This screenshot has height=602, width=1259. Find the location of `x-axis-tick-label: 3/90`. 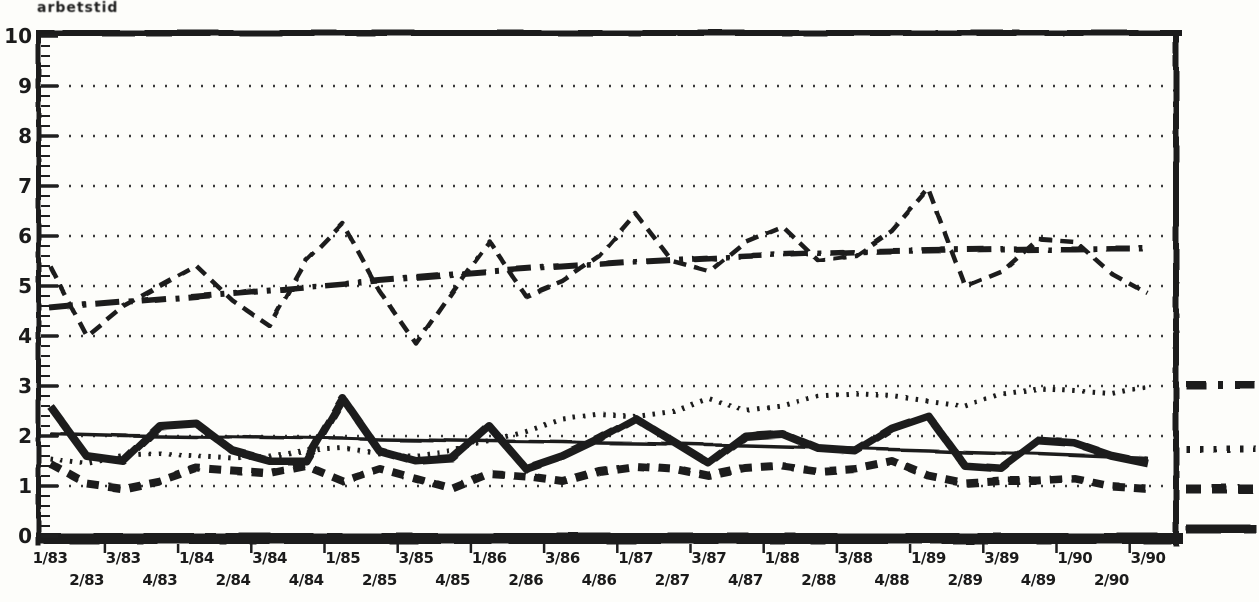

x-axis-tick-label: 3/90 is located at coordinates (1148, 558).